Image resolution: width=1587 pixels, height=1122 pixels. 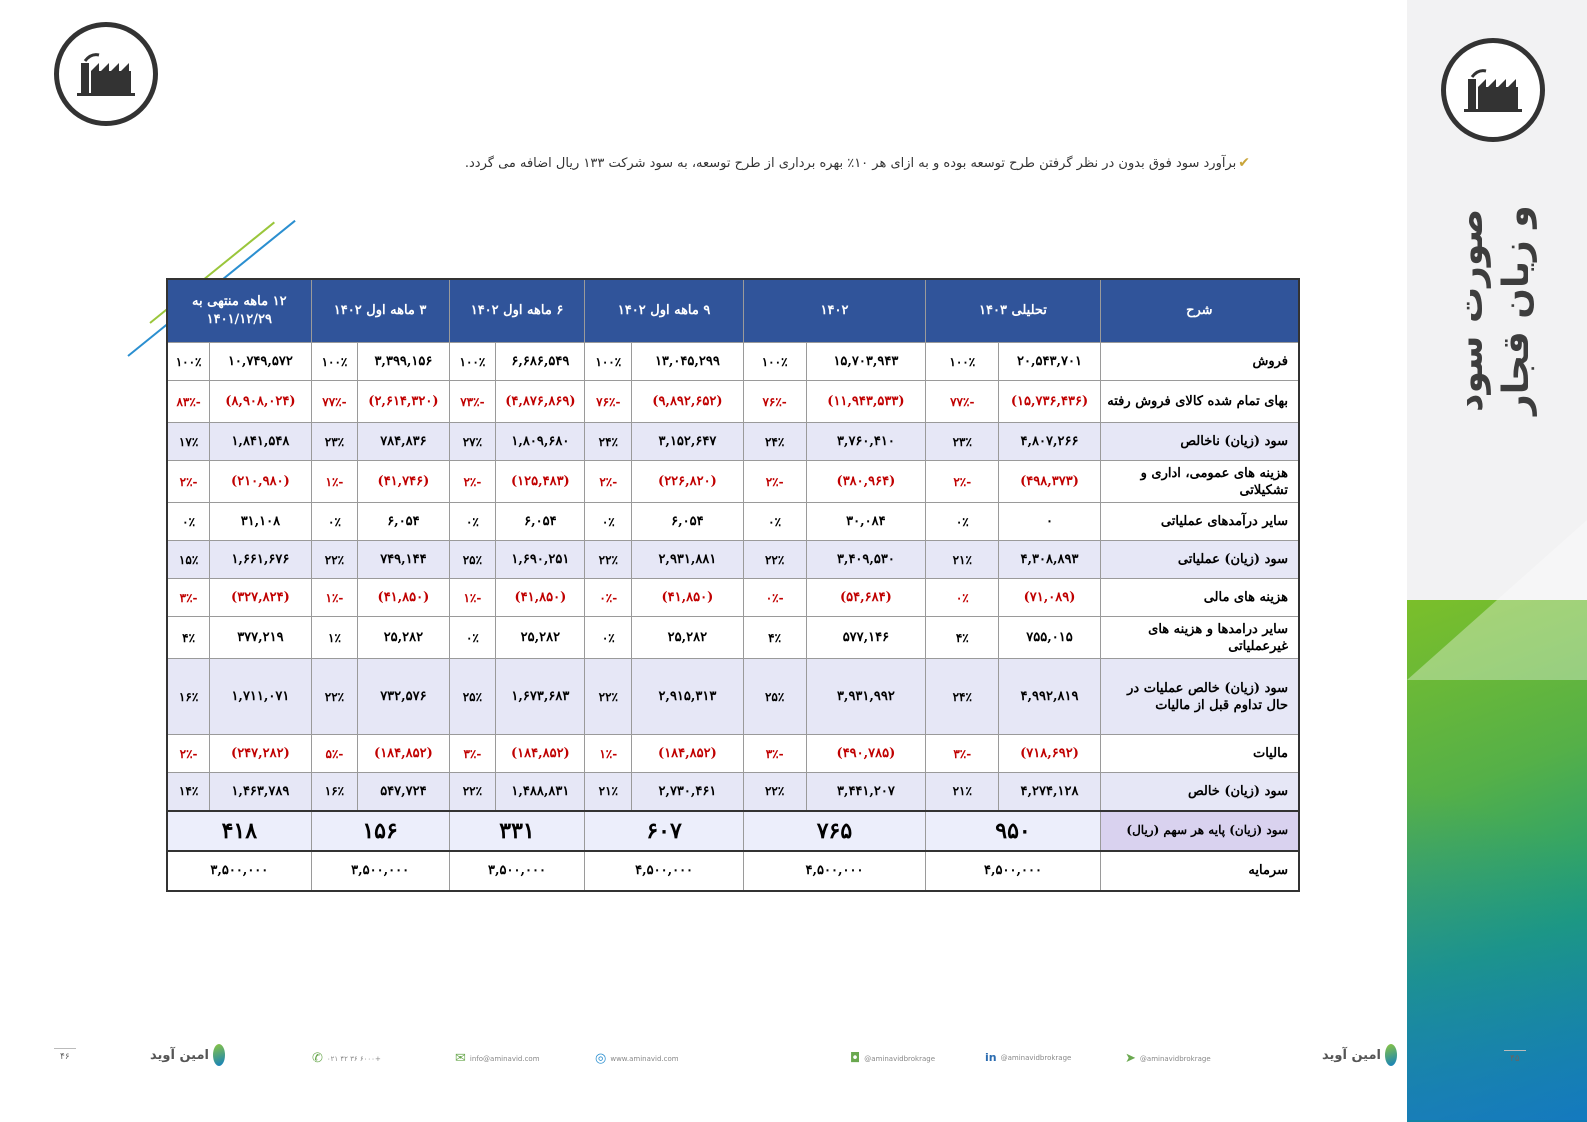 I want to click on telegram-text: @aminavidbrokrage, so click(x=1175, y=1058).